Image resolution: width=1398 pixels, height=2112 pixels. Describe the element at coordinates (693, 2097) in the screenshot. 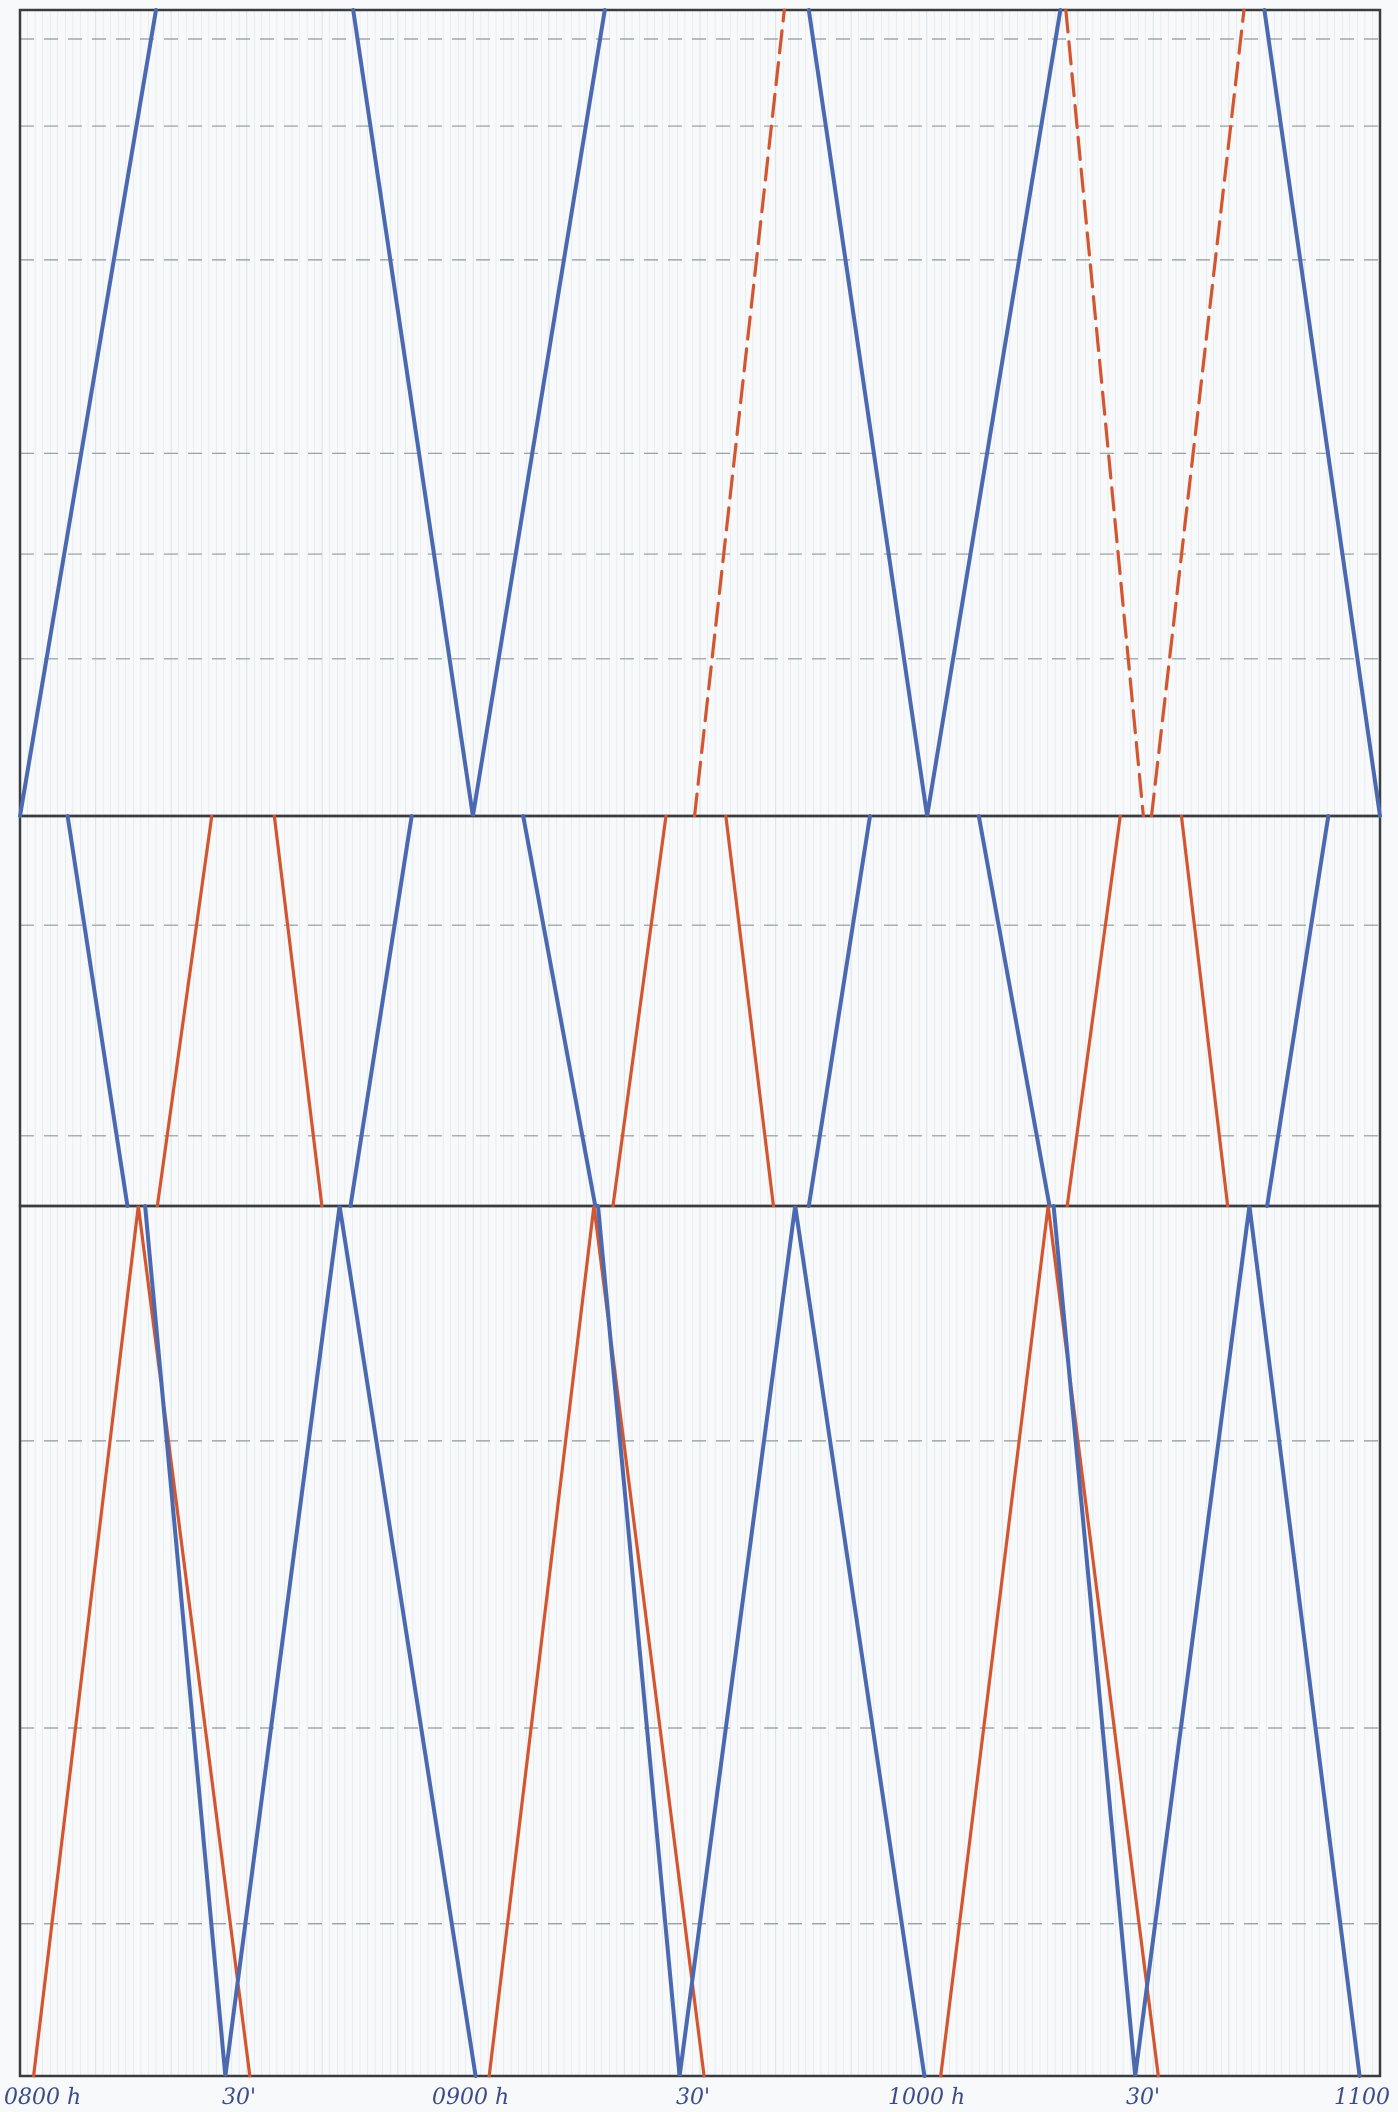

I see `time-label-0930: 30'` at that location.